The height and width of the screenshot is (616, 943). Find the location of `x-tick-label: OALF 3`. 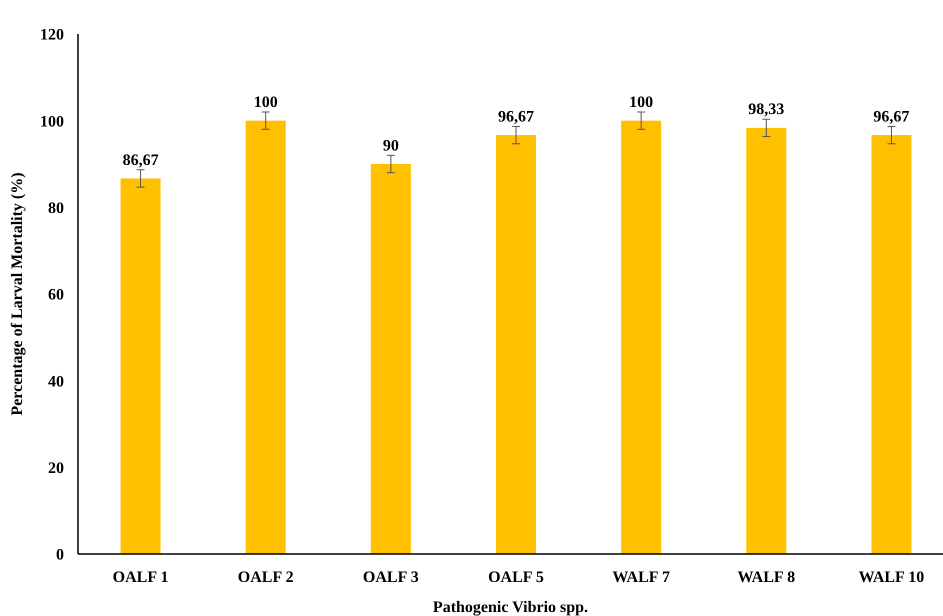

x-tick-label: OALF 3 is located at coordinates (390, 577).